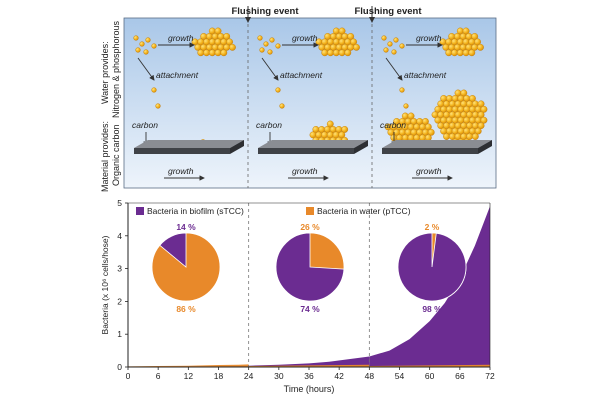 The height and width of the screenshot is (400, 600). What do you see at coordinates (119, 367) in the screenshot?
I see `y-tick-label: 0` at bounding box center [119, 367].